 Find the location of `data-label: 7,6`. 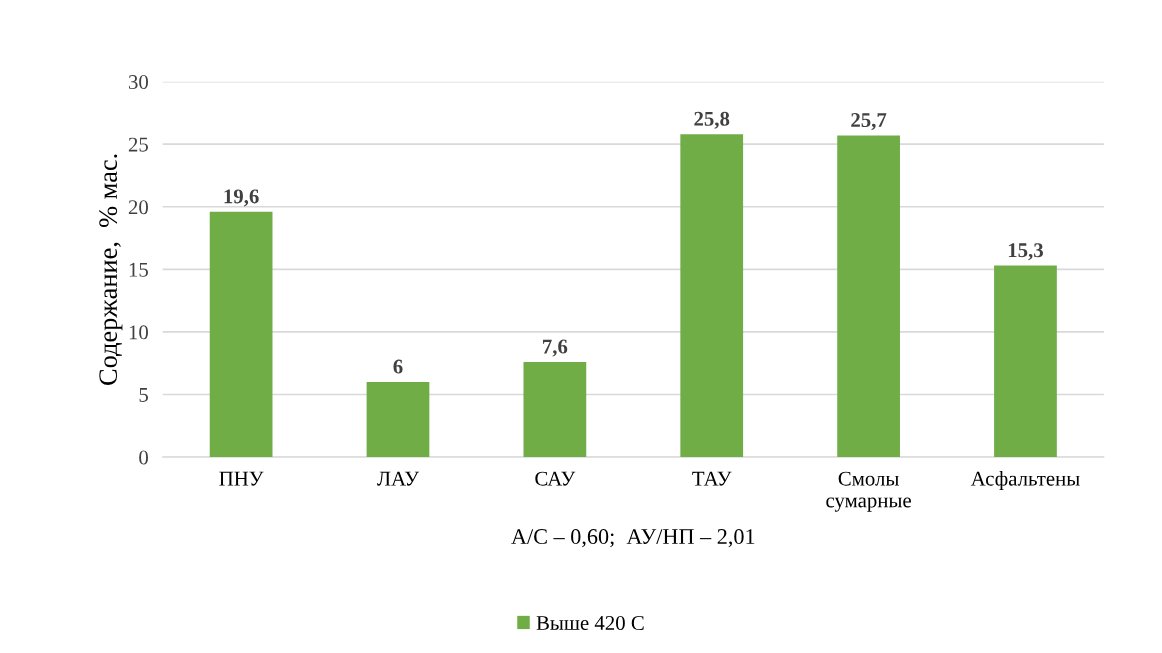

data-label: 7,6 is located at coordinates (555, 348).